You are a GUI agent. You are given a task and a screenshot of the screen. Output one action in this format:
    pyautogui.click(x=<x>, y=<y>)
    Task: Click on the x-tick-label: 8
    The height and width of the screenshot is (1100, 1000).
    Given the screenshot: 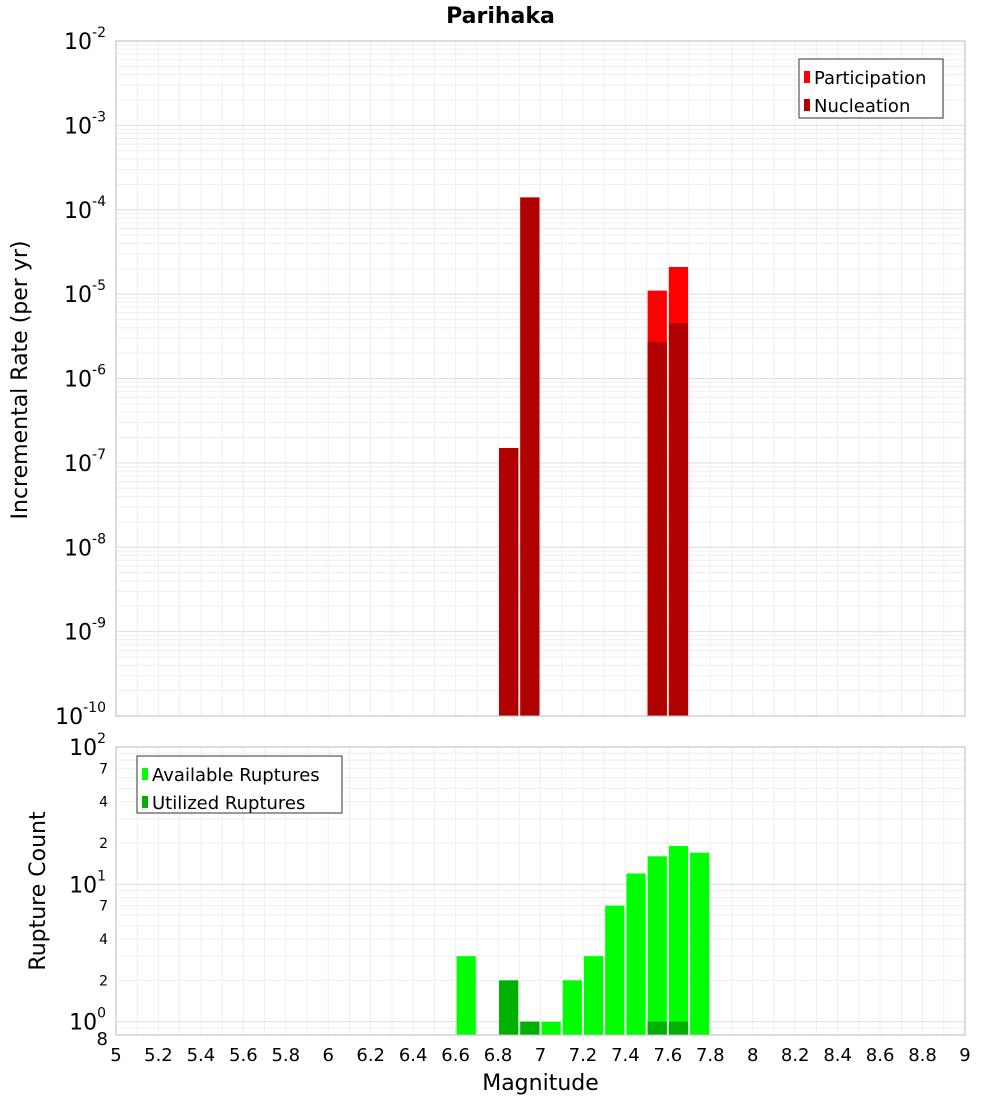 What is the action you would take?
    pyautogui.click(x=752, y=1055)
    